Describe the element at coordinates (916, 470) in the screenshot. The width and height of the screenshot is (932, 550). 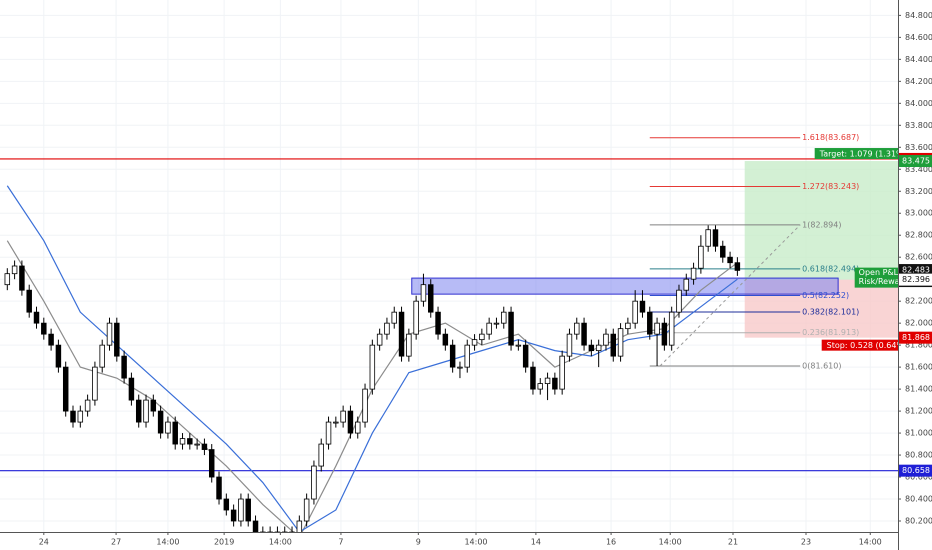
I see `price-tag-label: 80.658` at that location.